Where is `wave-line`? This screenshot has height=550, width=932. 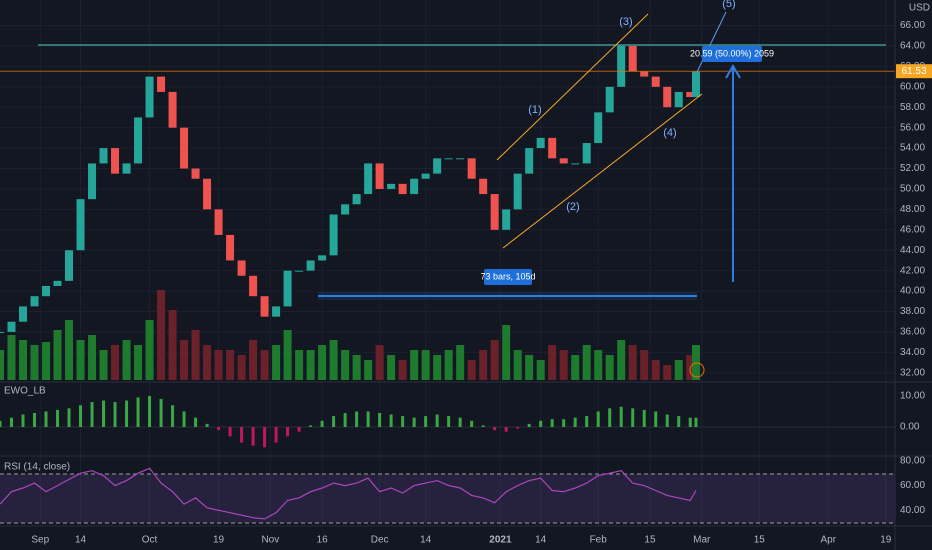 wave-line is located at coordinates (711, 42).